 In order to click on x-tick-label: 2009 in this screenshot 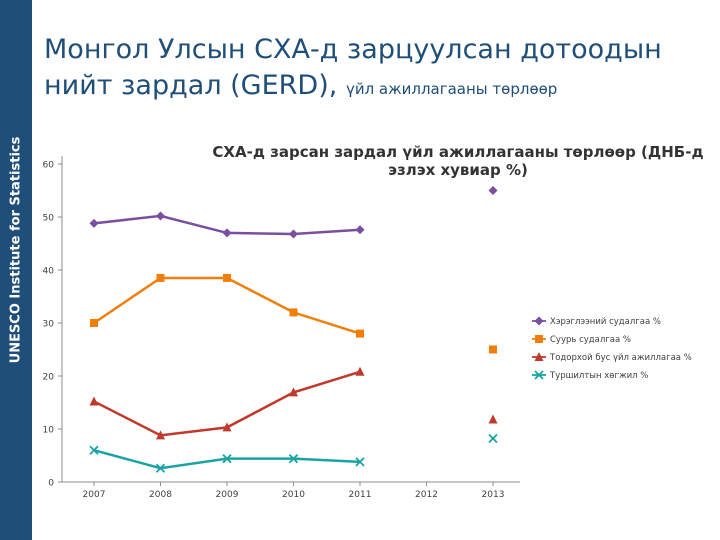, I will do `click(227, 495)`.